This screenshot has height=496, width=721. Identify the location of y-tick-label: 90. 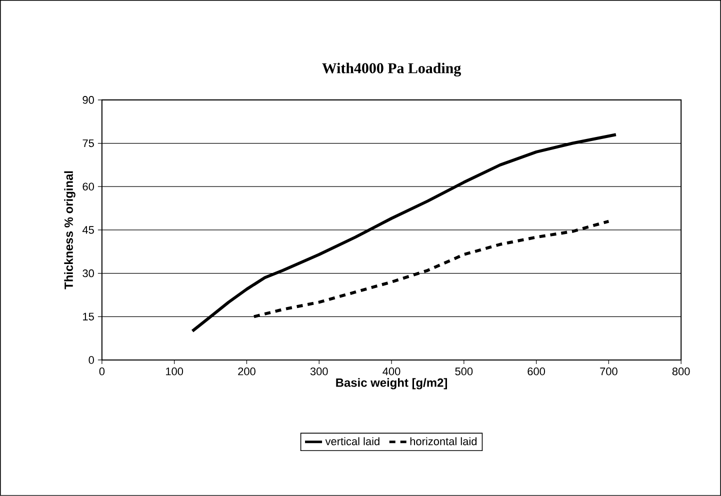
(88, 100).